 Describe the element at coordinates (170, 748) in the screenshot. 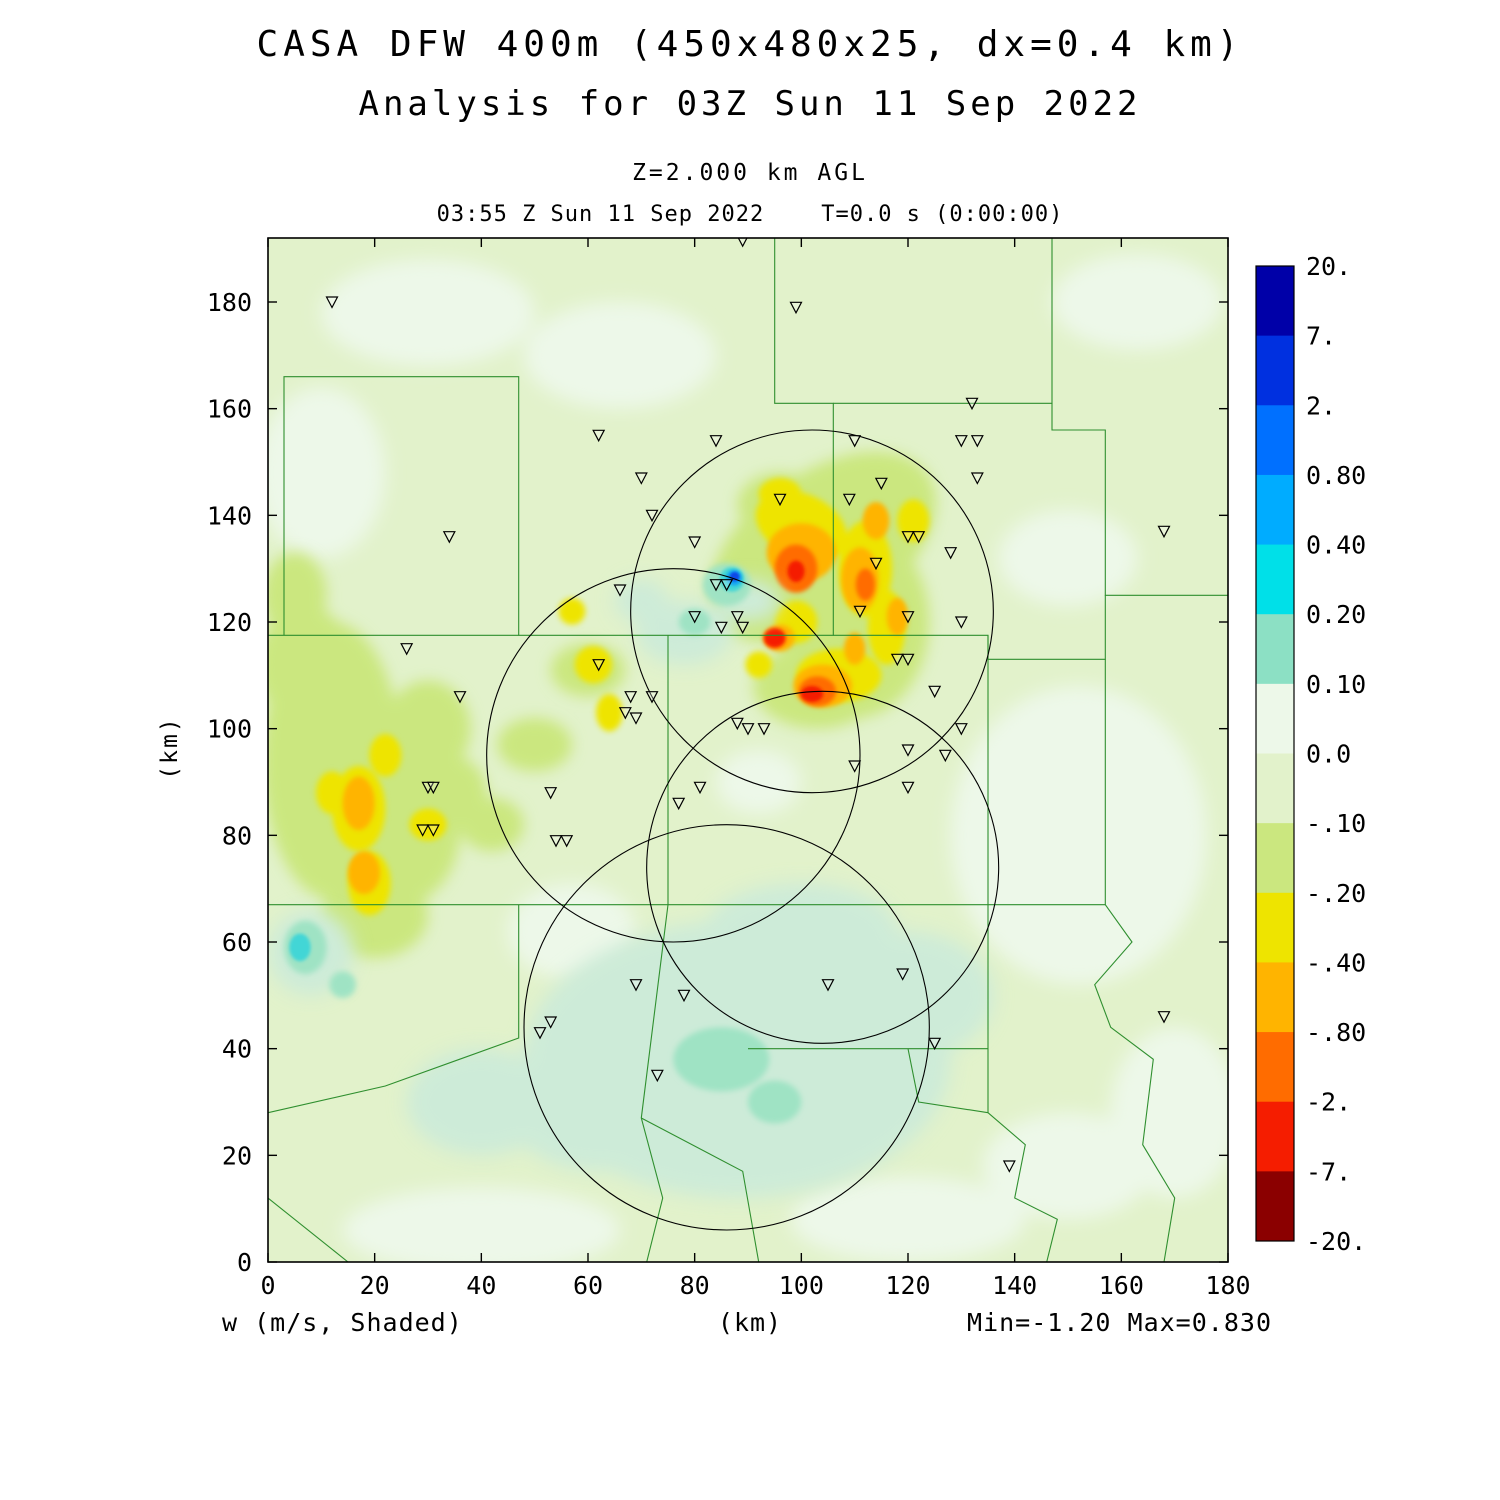

I see `y-axis-title: (km)` at that location.